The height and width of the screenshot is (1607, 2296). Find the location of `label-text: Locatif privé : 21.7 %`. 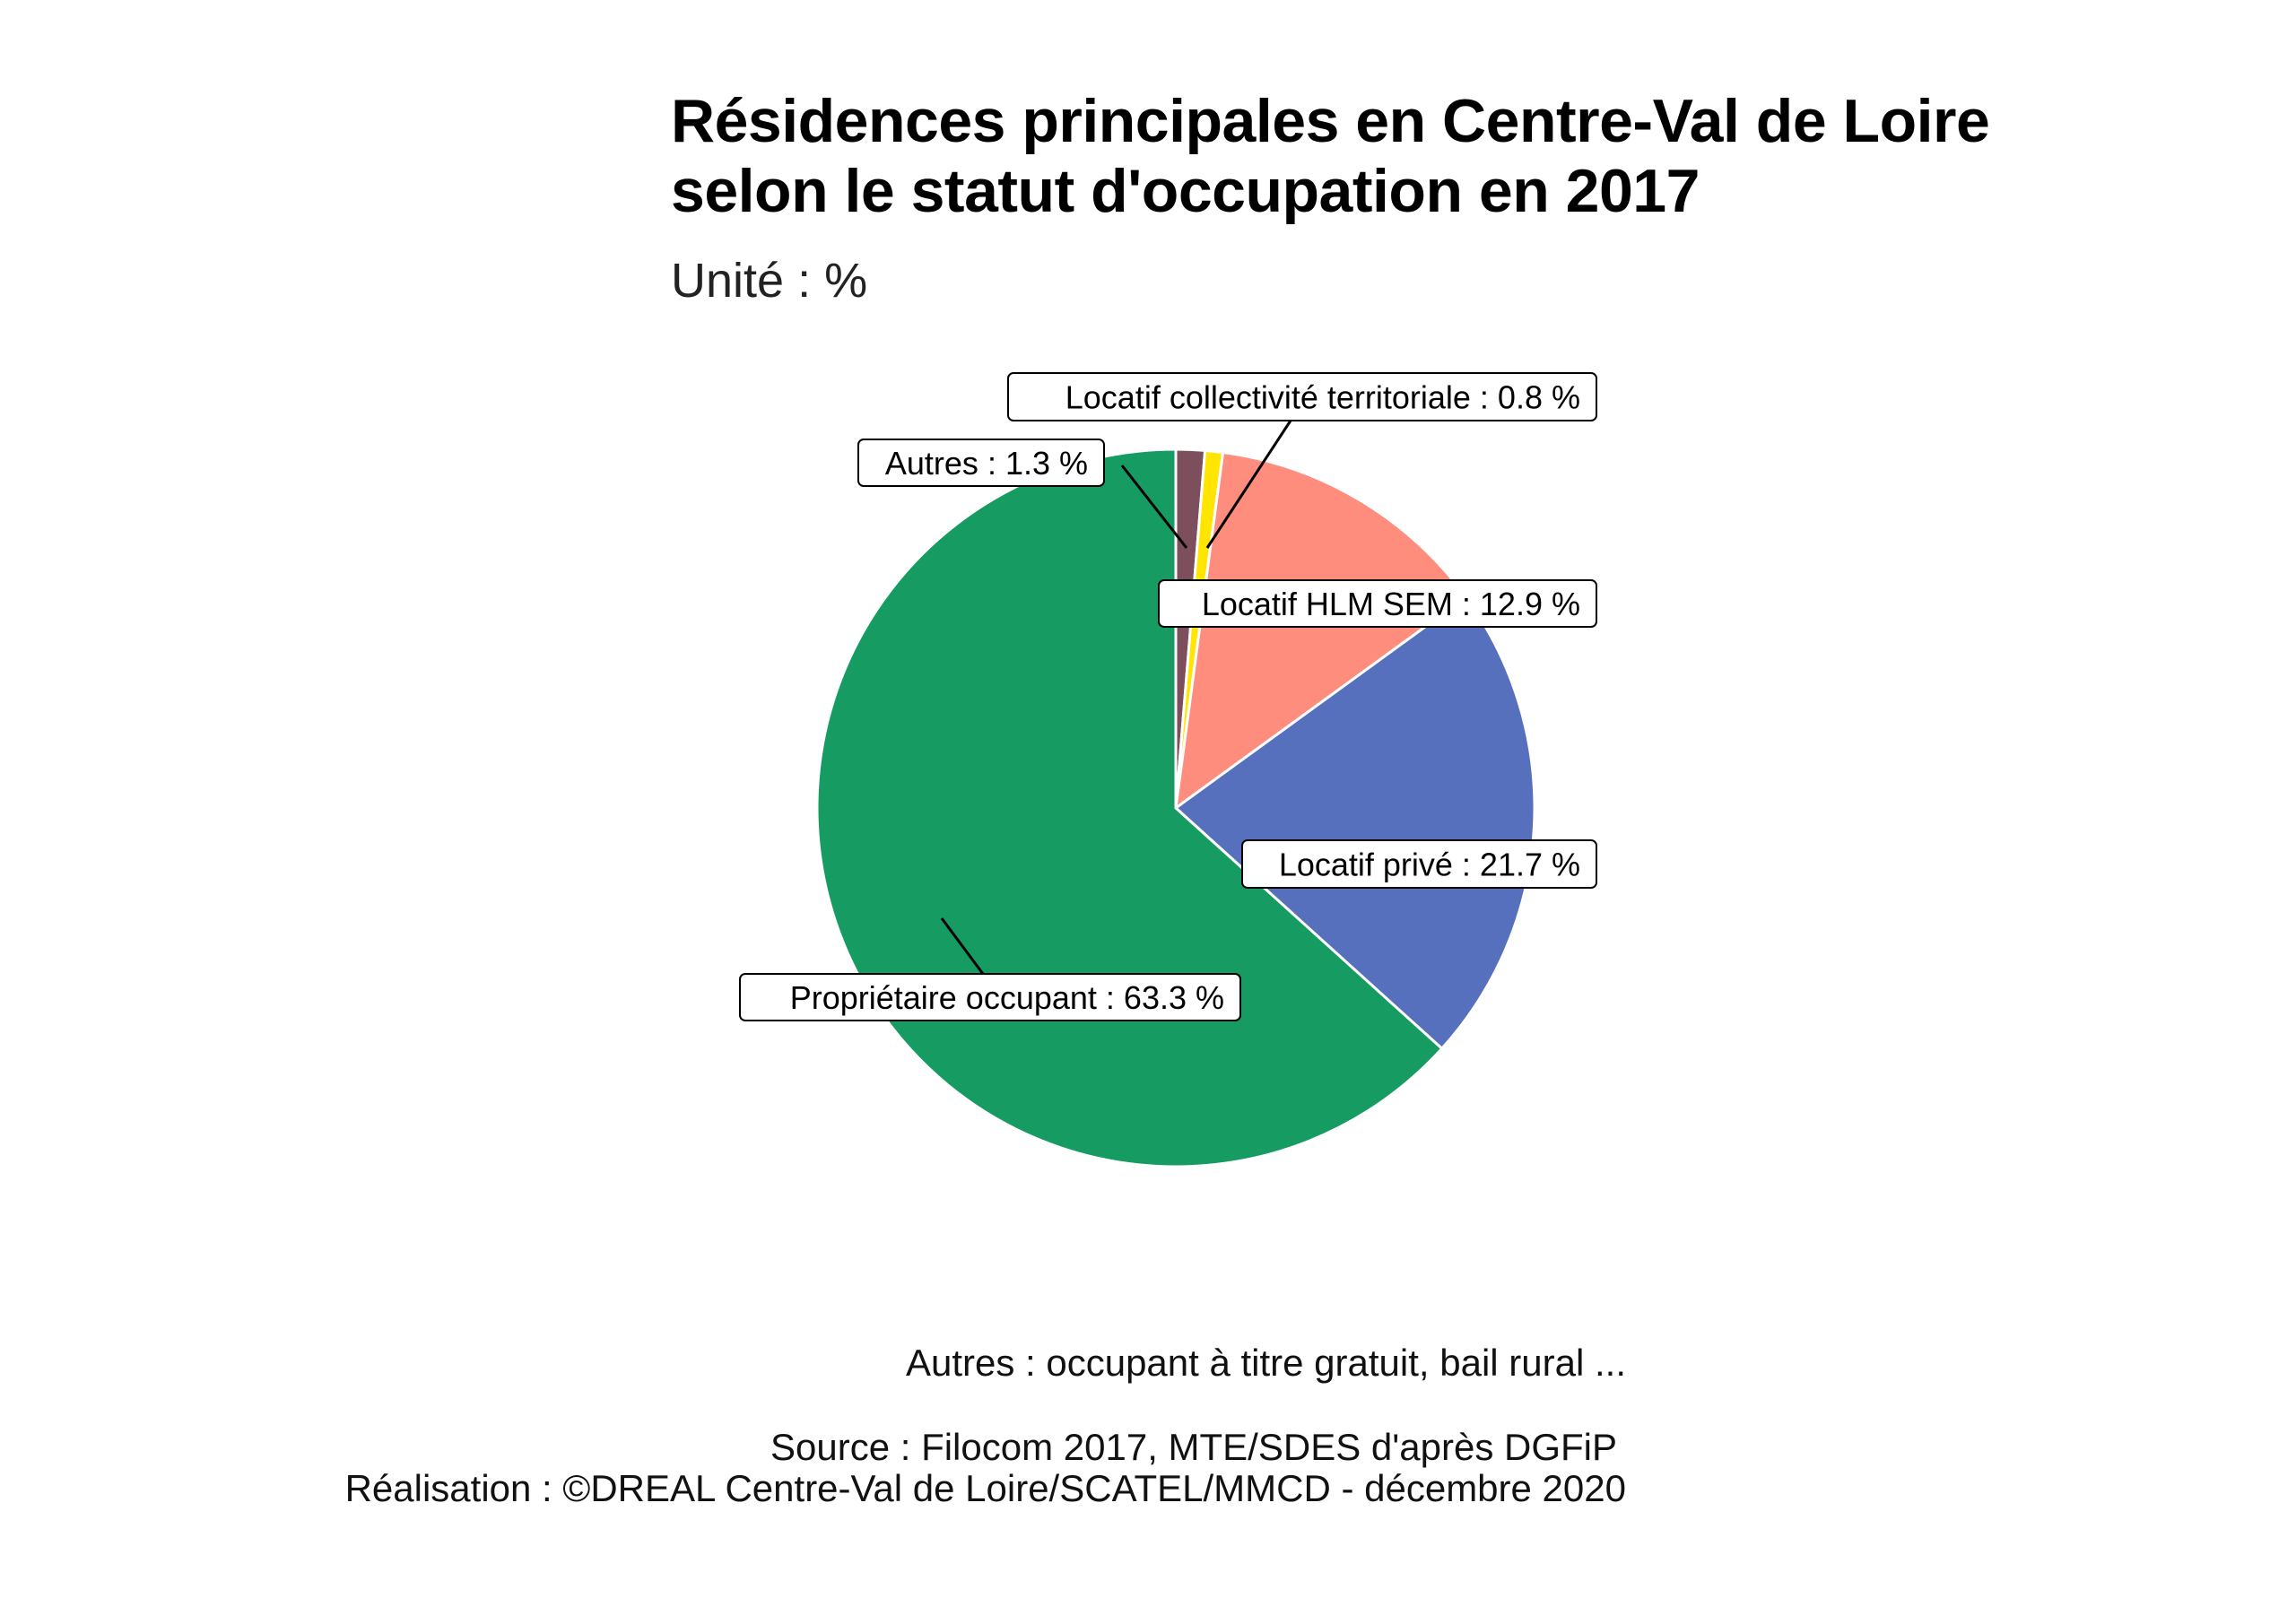

label-text: Locatif privé : 21.7 % is located at coordinates (1429, 865).